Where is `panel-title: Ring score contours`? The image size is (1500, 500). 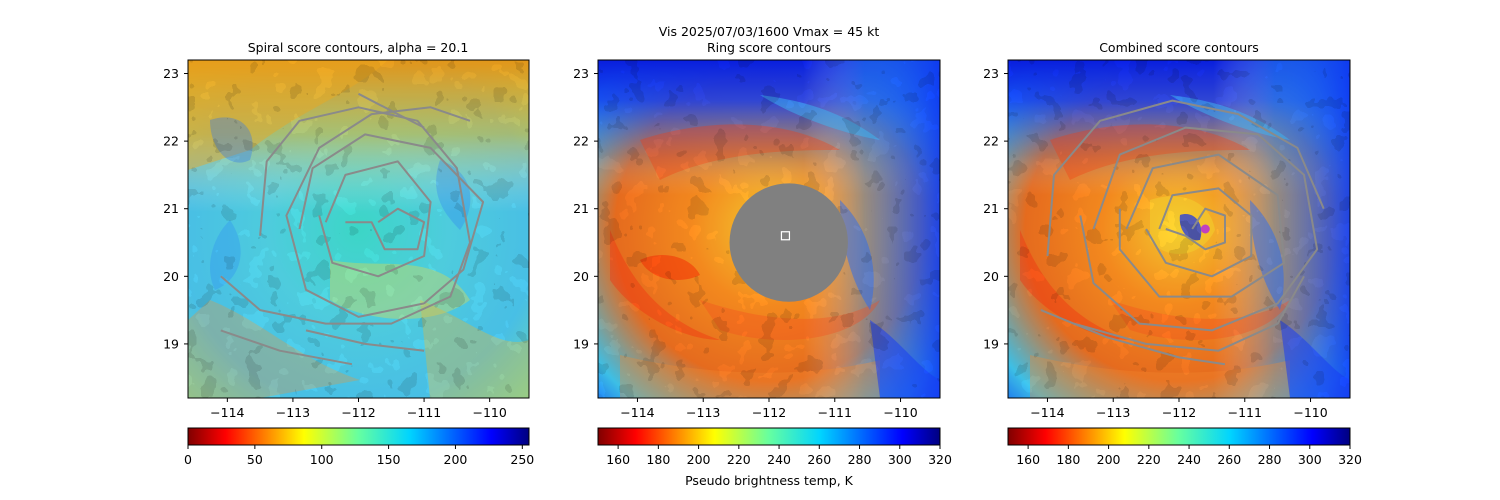 panel-title: Ring score contours is located at coordinates (769, 47).